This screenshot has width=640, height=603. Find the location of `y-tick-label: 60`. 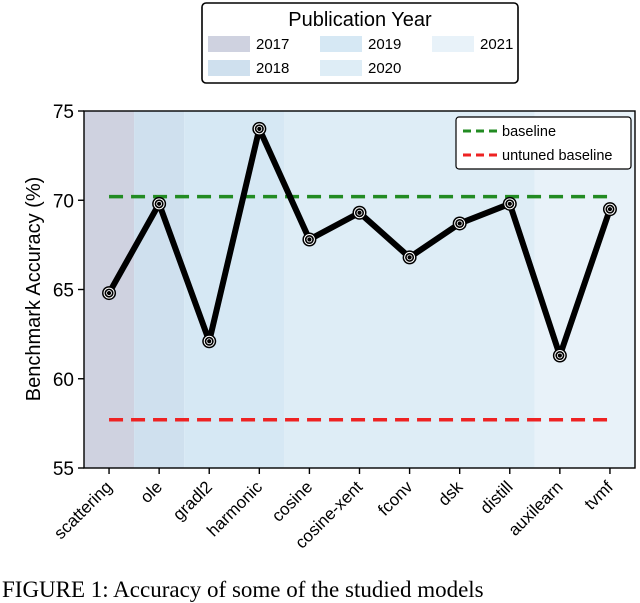

y-tick-label: 60 is located at coordinates (63, 380).